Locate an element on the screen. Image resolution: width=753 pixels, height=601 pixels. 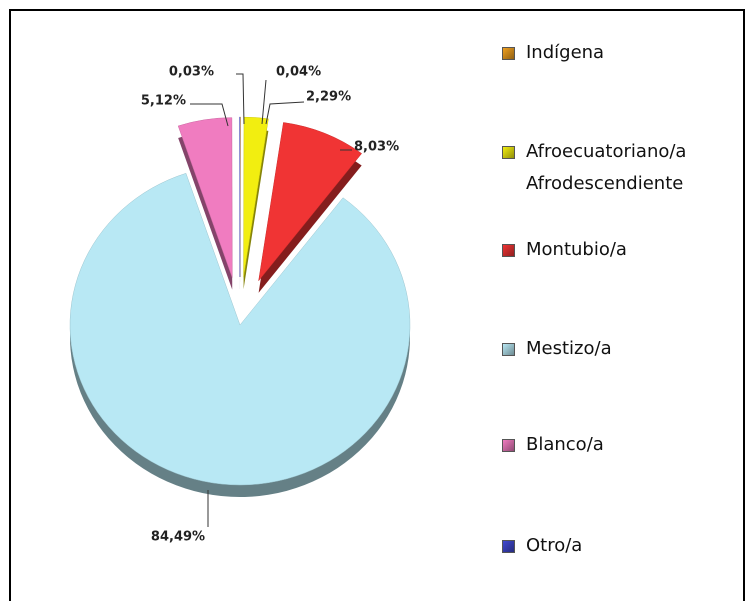
legend-label: Afroecuatoriano/a Afrodescendiente is located at coordinates (606, 167).